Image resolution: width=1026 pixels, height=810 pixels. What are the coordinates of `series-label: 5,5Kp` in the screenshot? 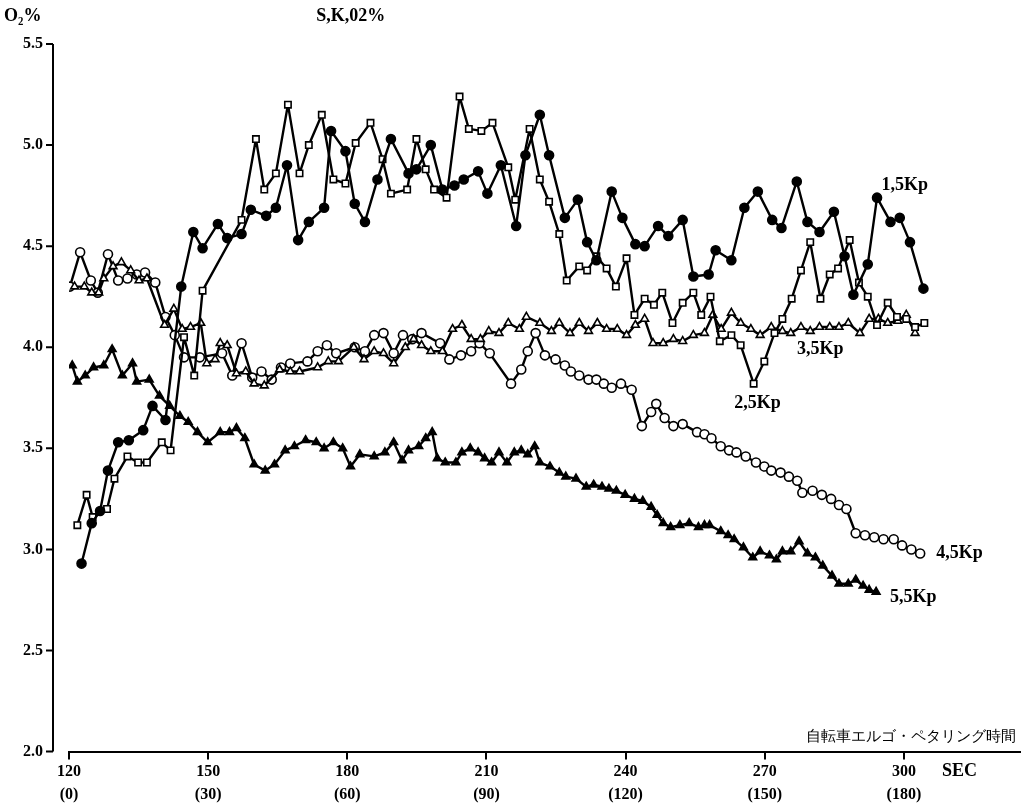 It's located at (913, 595).